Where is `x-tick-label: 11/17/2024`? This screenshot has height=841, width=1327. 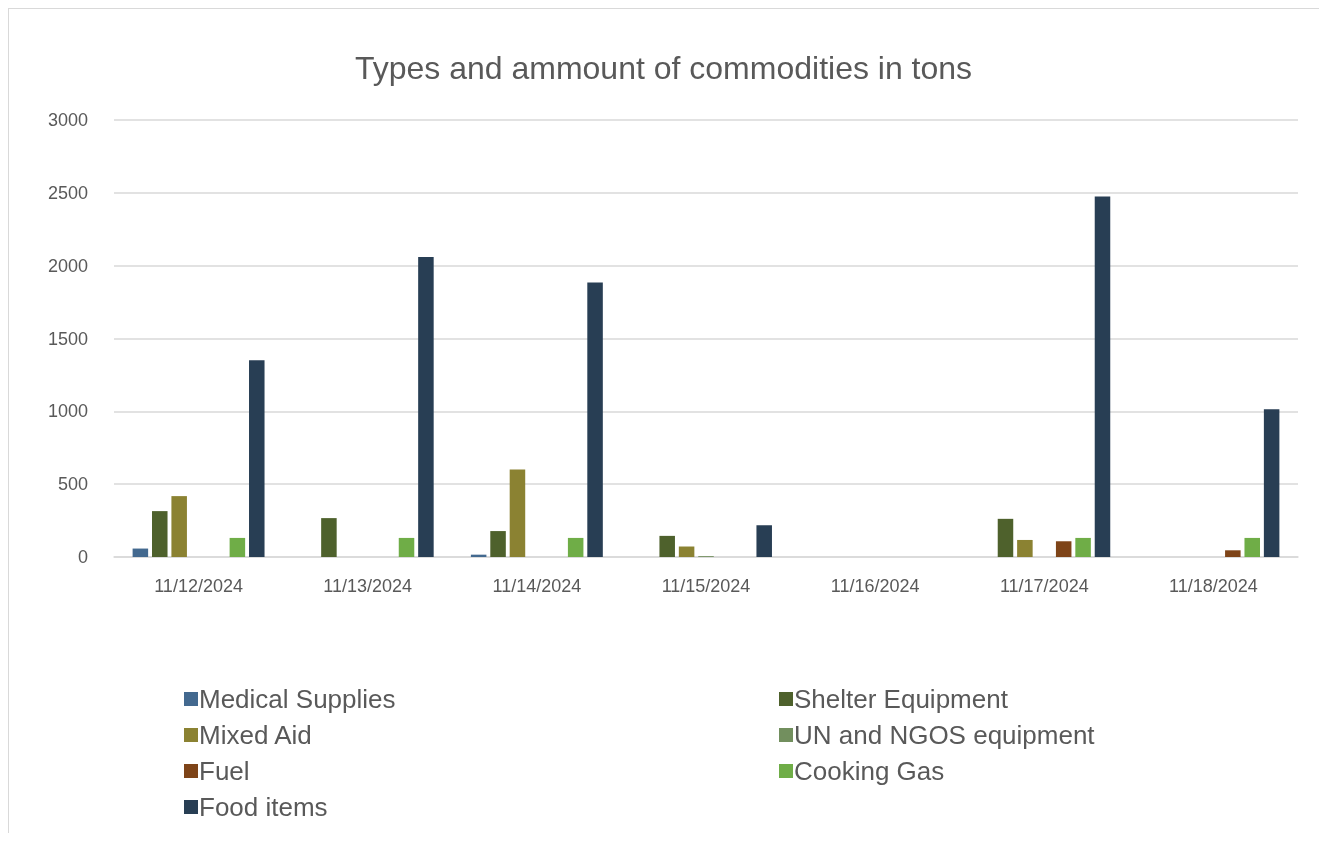
x-tick-label: 11/17/2024 is located at coordinates (1044, 586).